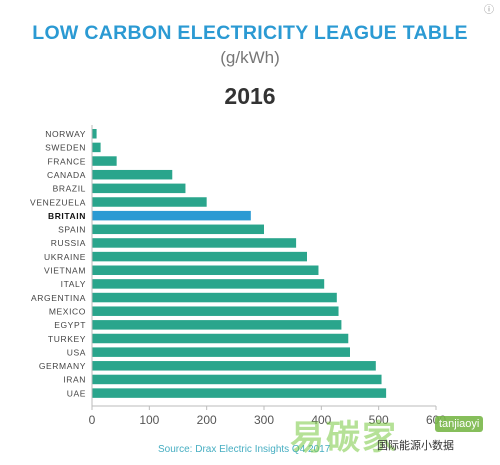 This screenshot has height=465, width=500. I want to click on category-label: CANADA, so click(66, 175).